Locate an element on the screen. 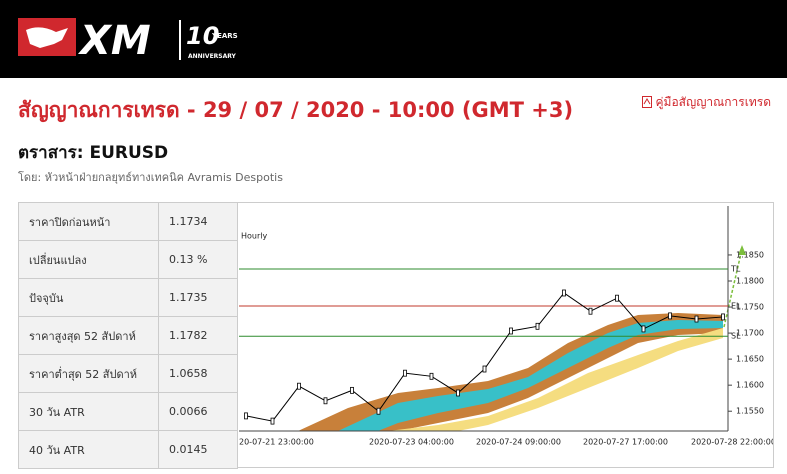 The width and height of the screenshot is (787, 474). label-cell: เปลี่ยนแปลง is located at coordinates (88, 259).